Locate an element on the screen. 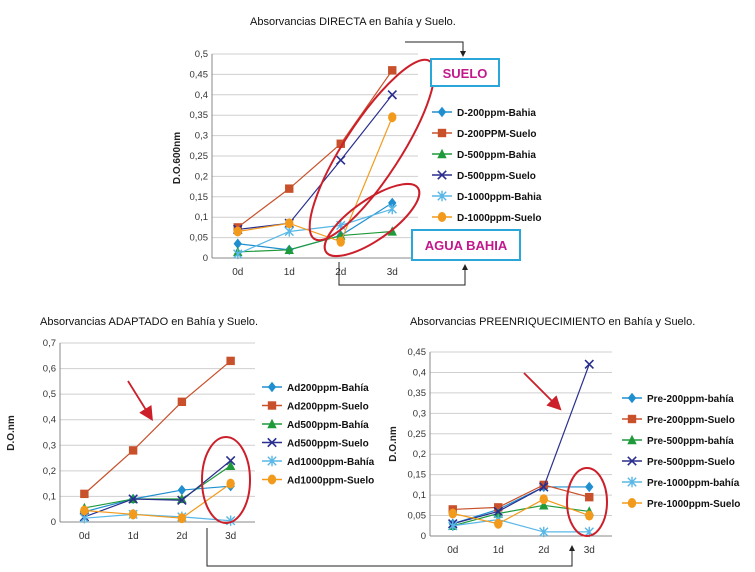 Image resolution: width=755 pixels, height=572 pixels. connector-agua-bahia is located at coordinates (403, 274).